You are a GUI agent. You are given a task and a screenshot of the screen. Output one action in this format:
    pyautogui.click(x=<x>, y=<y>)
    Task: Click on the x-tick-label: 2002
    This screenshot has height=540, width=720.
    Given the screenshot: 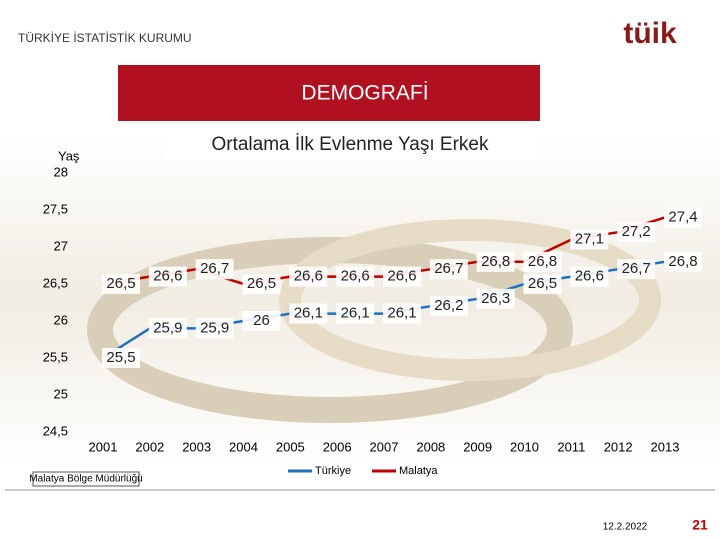 What is the action you would take?
    pyautogui.click(x=149, y=446)
    